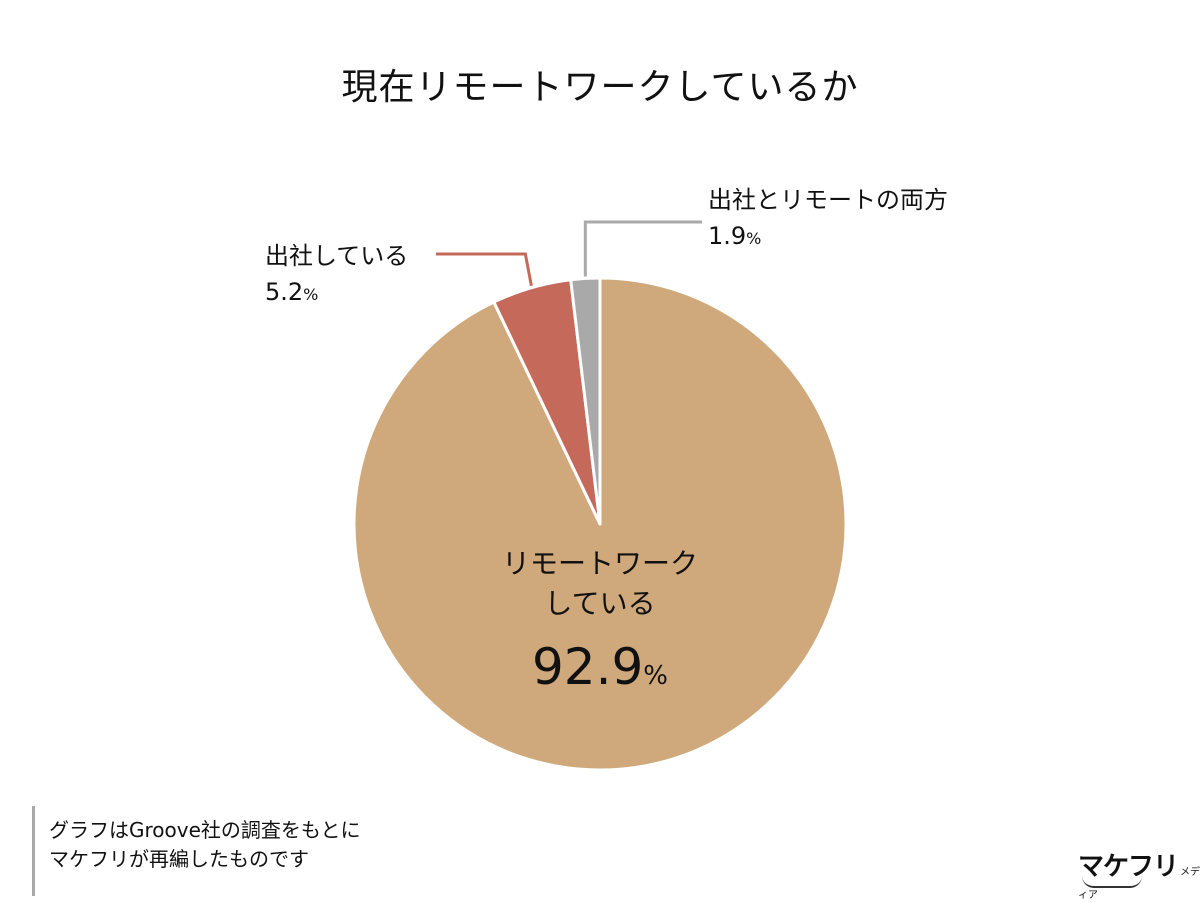  Describe the element at coordinates (828, 200) in the screenshot. I see `label-both-name: 出社とリモートの両方` at that location.